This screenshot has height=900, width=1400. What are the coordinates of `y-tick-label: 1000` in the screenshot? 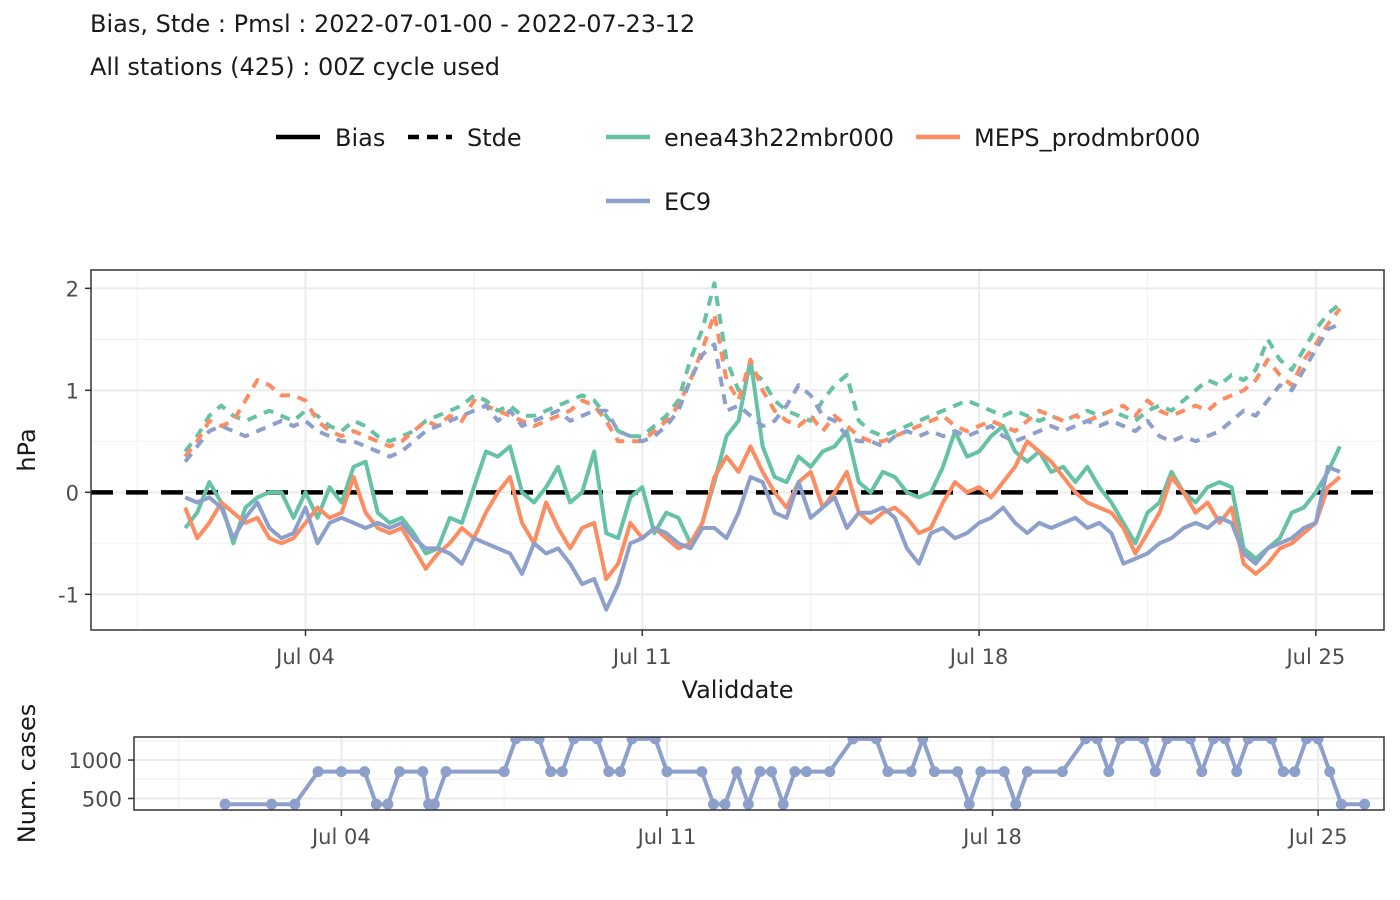 It's located at (95, 761).